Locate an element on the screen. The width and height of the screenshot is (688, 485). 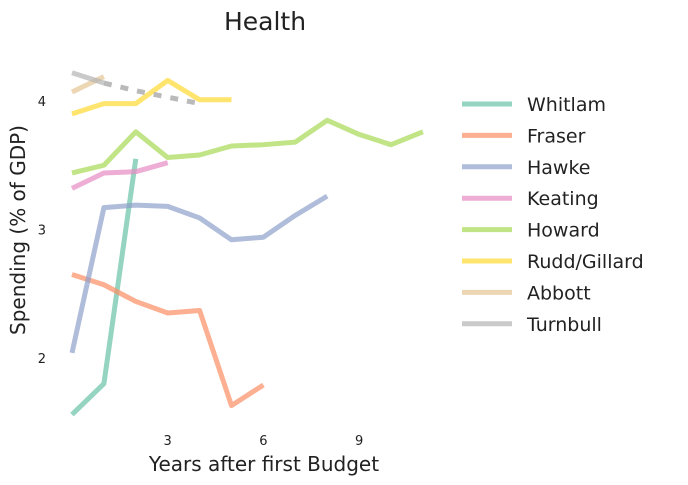
legend-label: Whitlam is located at coordinates (566, 105).